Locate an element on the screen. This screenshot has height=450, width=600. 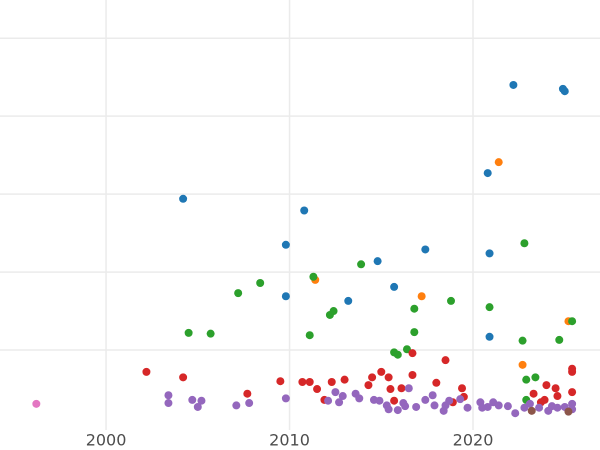
x-tick-label: 2010 is located at coordinates (289, 440).